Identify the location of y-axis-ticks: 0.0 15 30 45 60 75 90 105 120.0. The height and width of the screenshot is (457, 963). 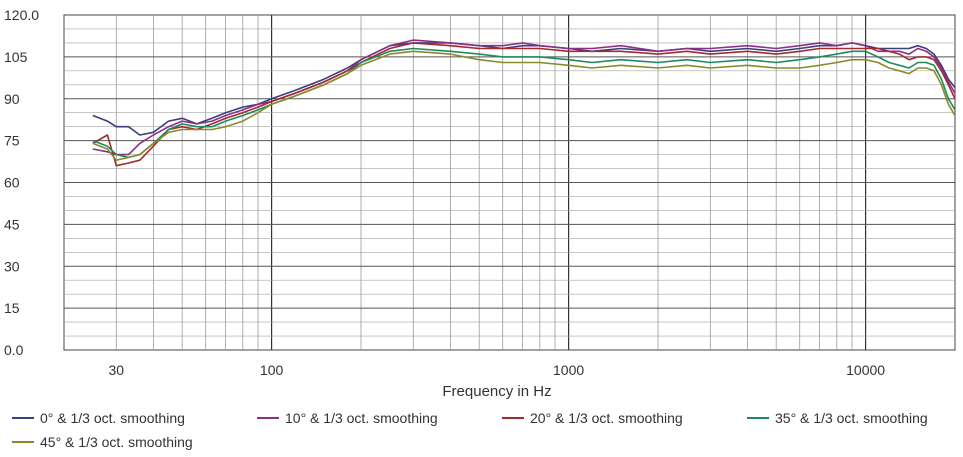
(21, 182).